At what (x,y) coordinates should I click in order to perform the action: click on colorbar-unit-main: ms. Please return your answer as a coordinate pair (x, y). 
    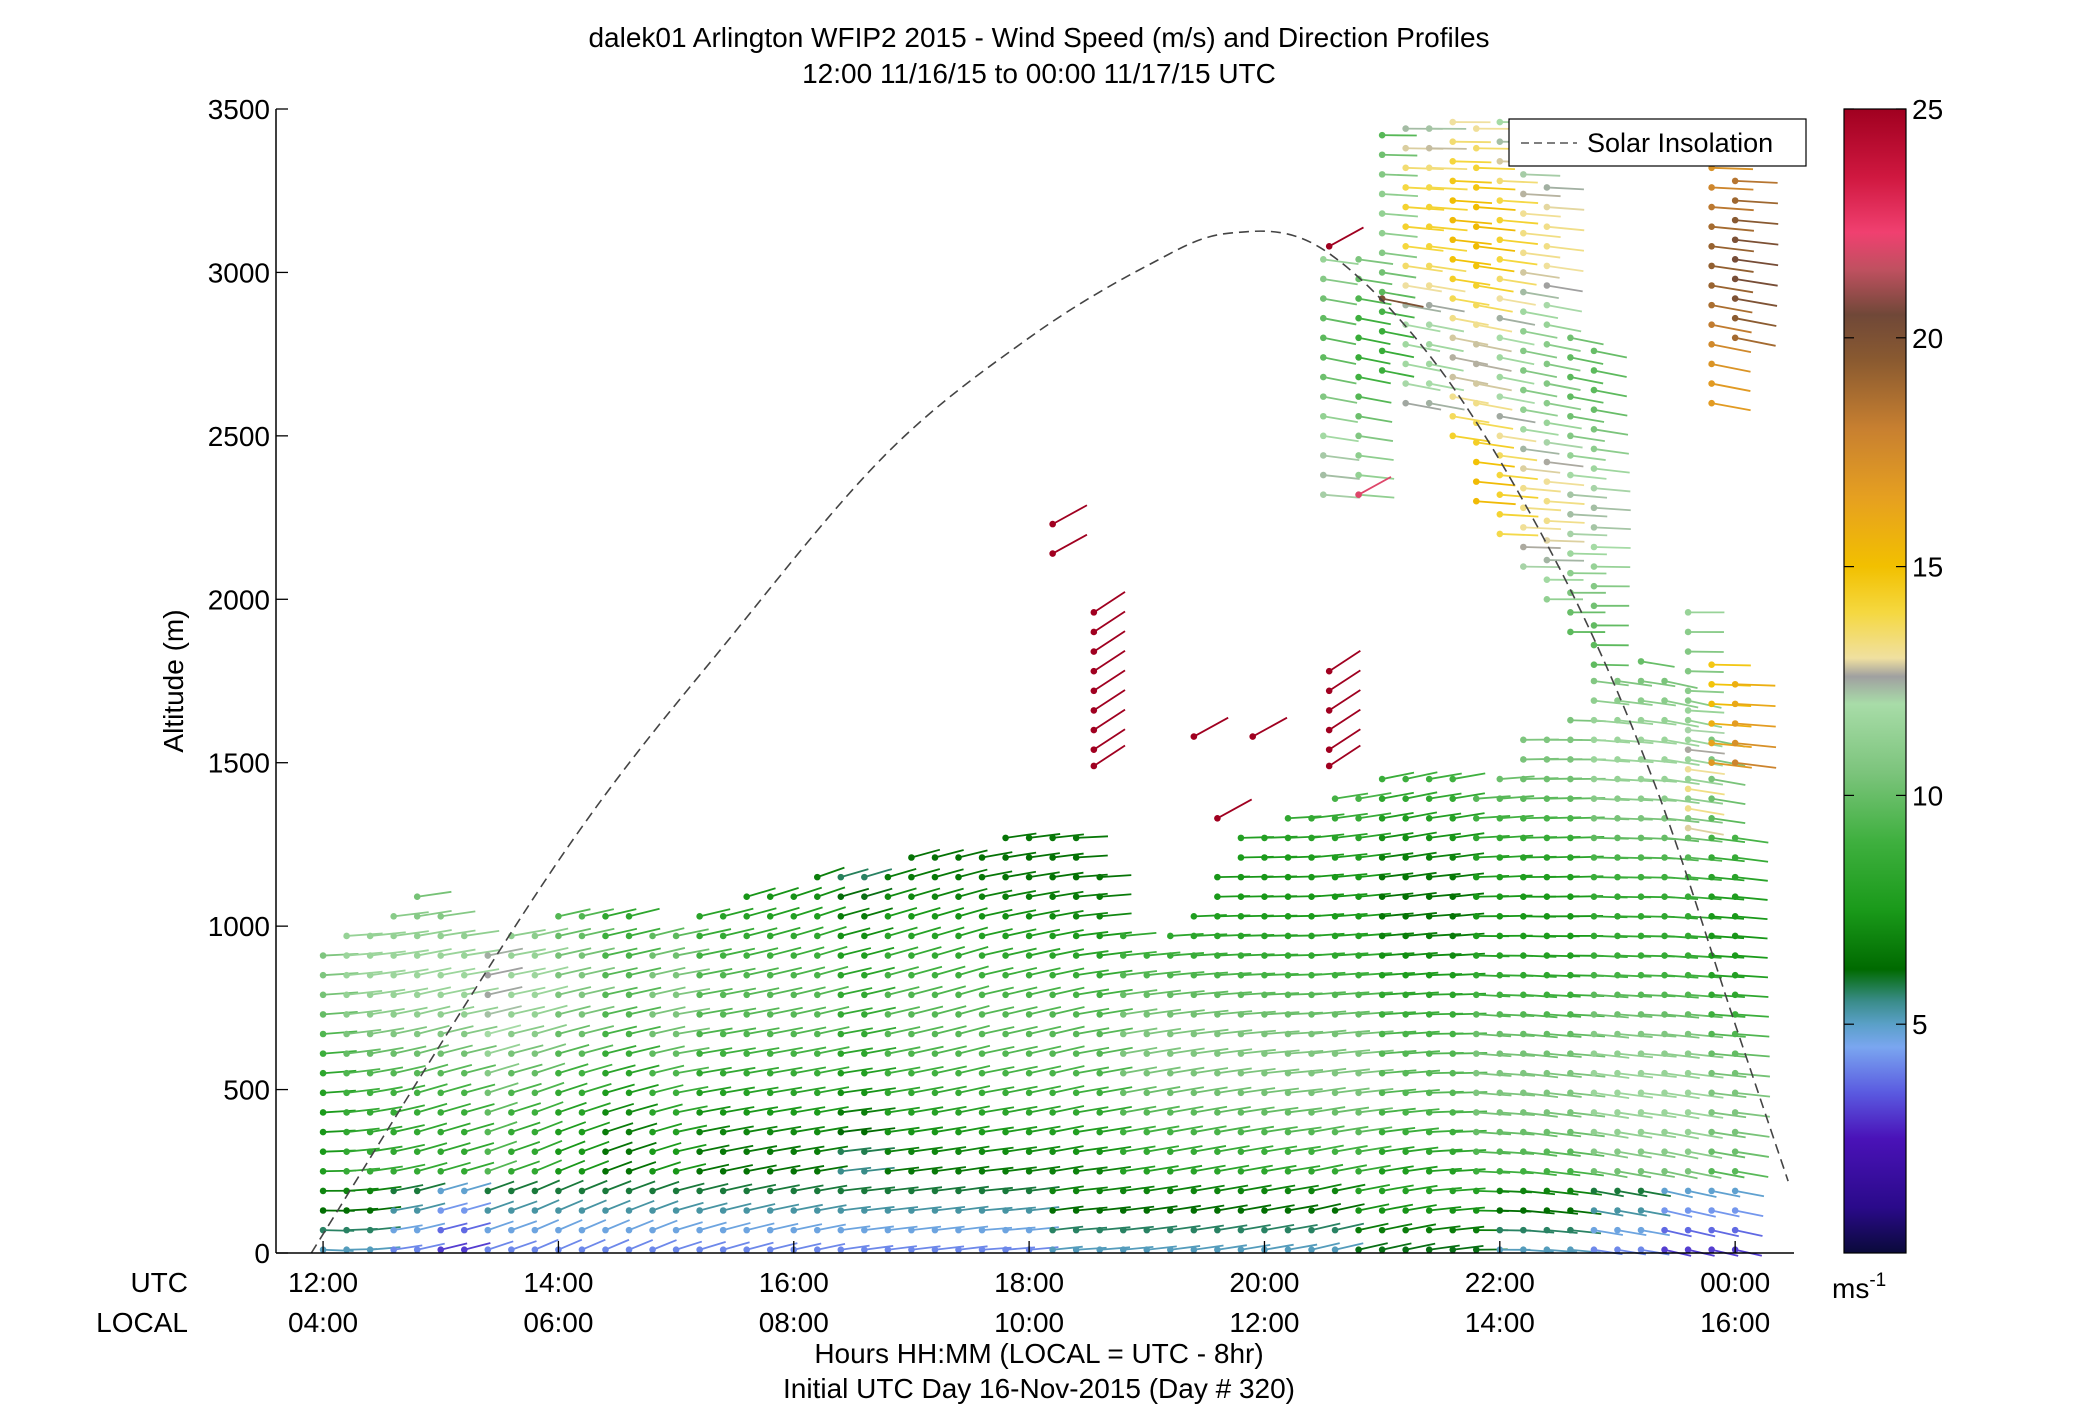
    Looking at the image, I should click on (1850, 1288).